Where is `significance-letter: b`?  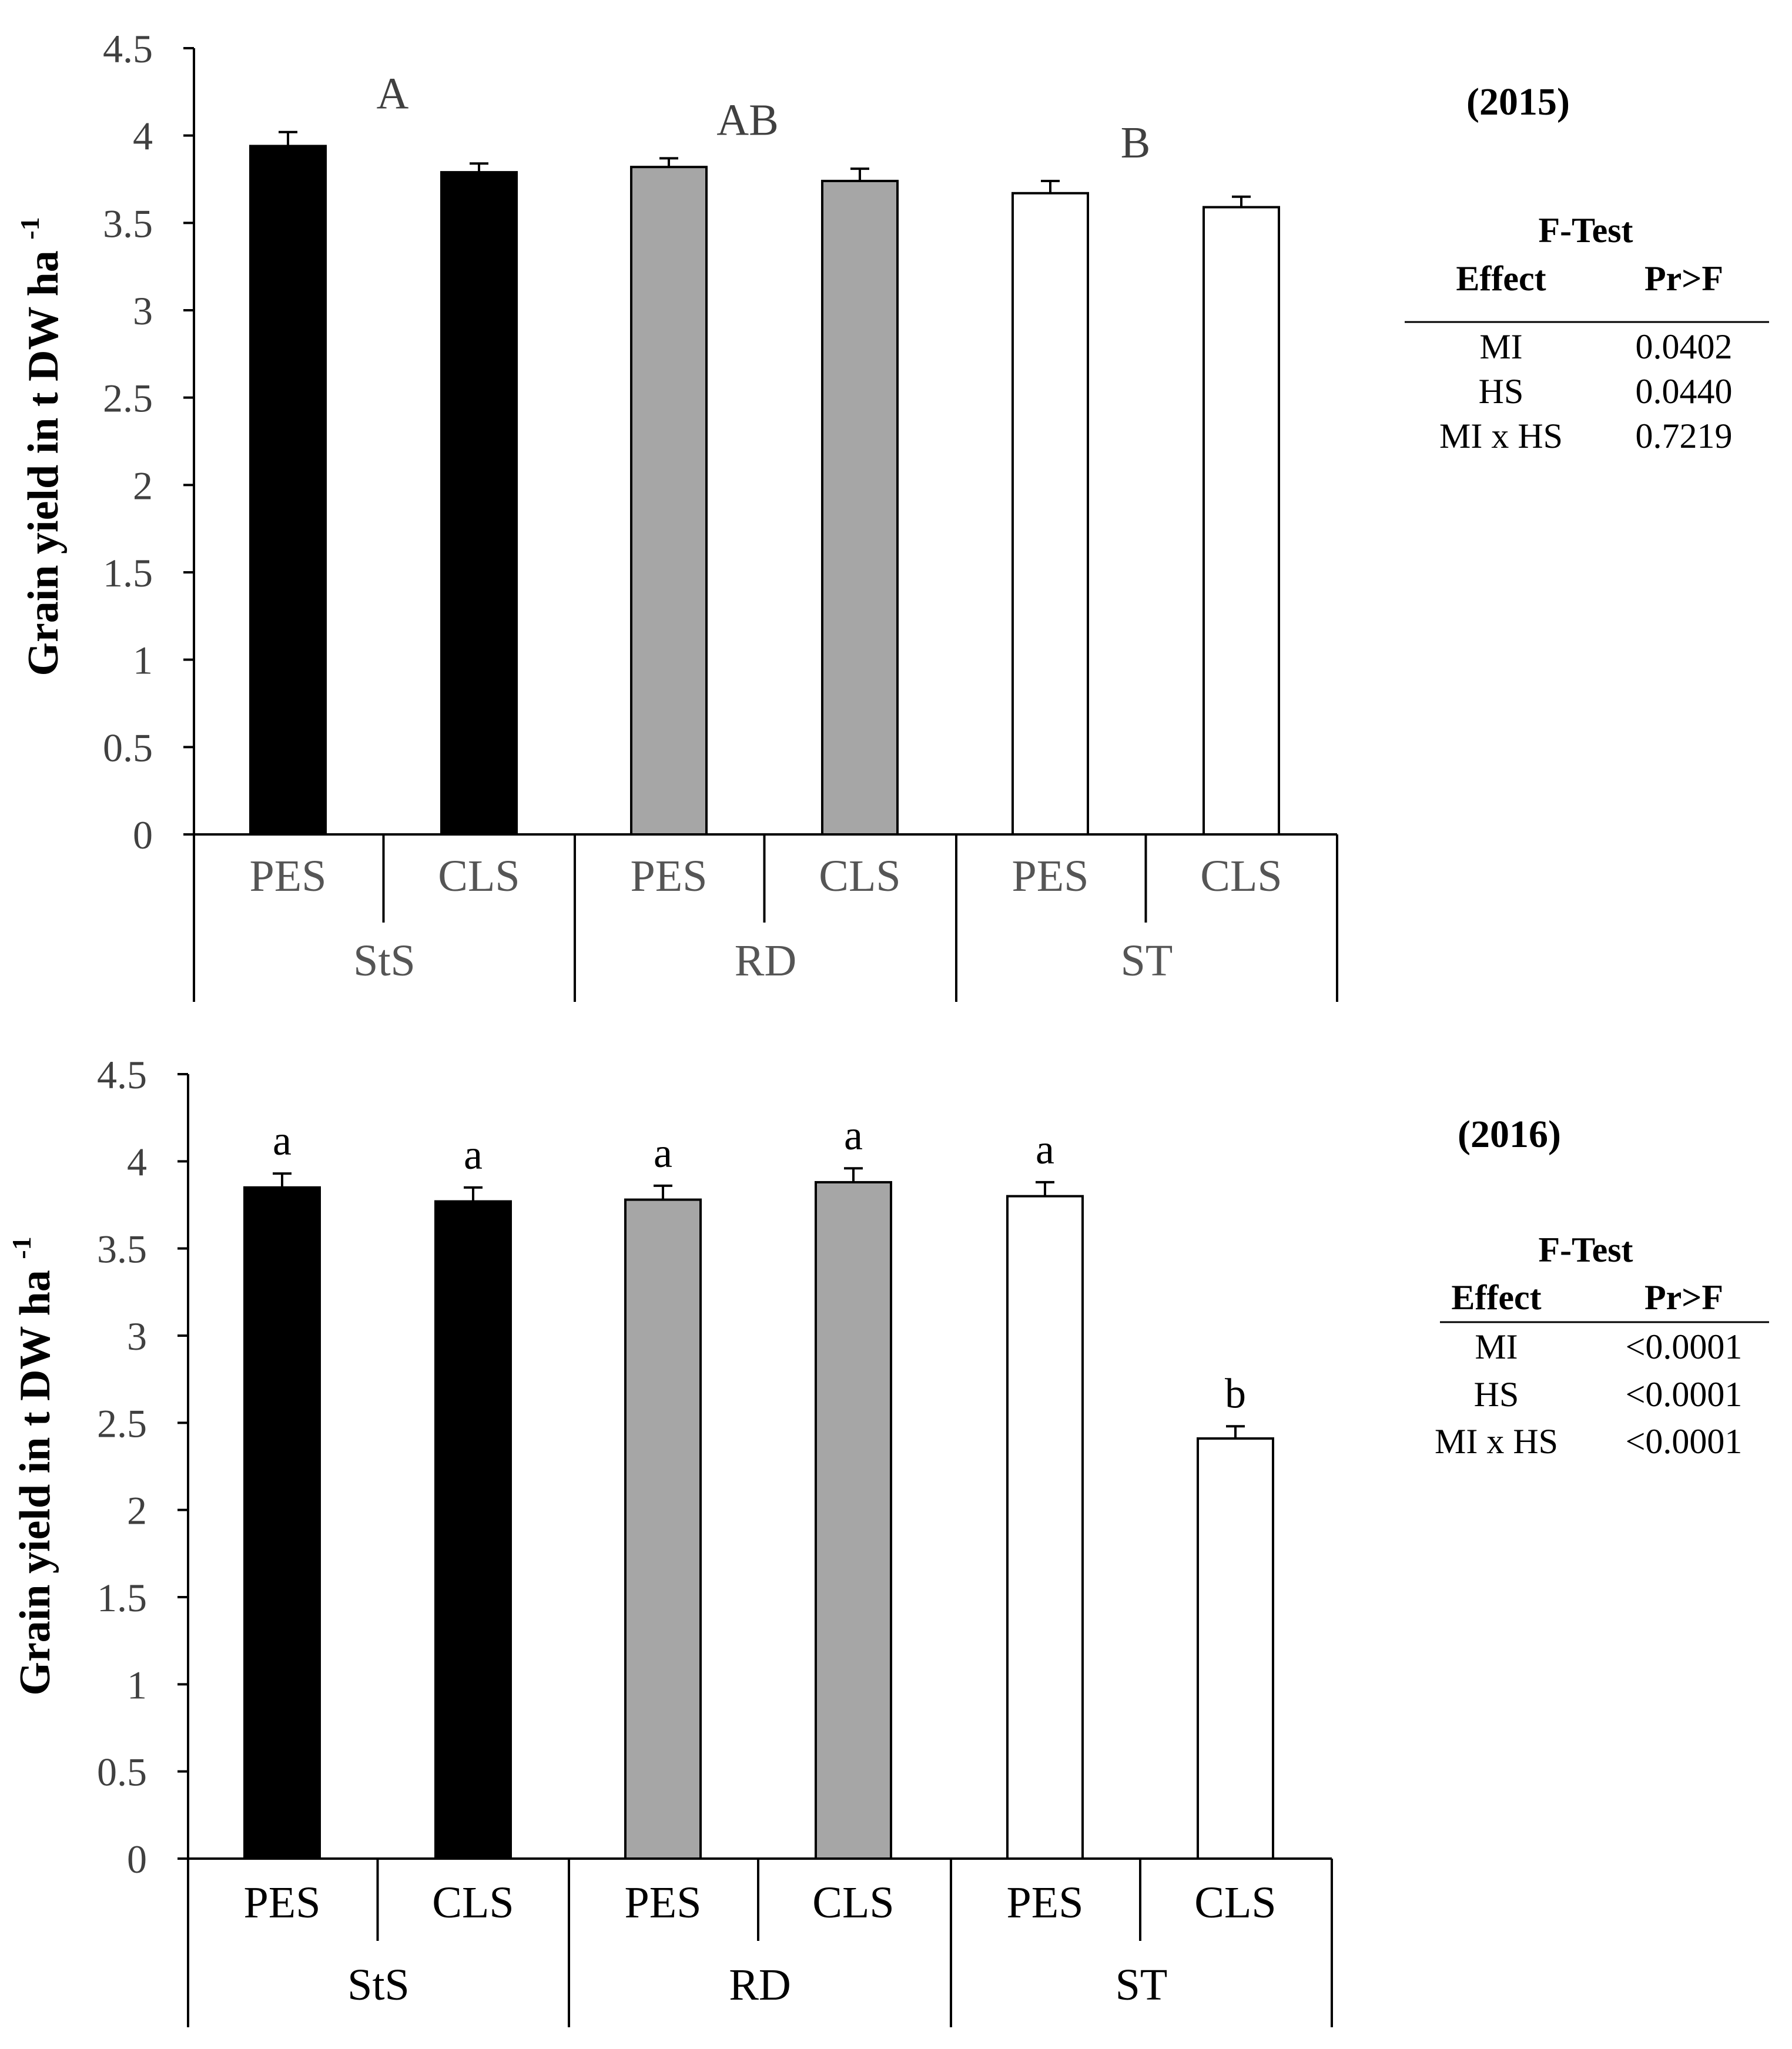 significance-letter: b is located at coordinates (1235, 1393).